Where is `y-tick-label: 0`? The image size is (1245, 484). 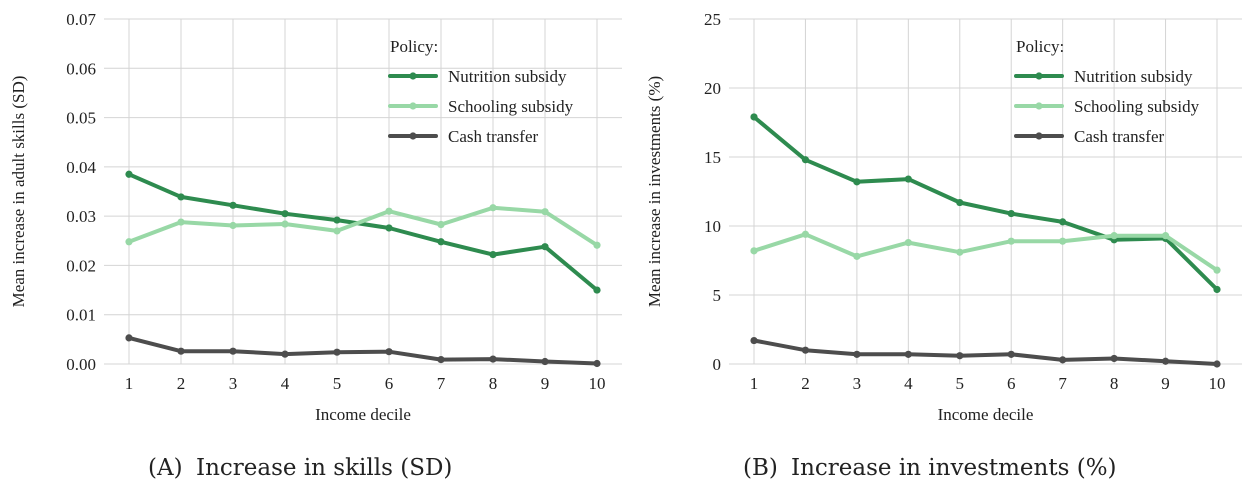 y-tick-label: 0 is located at coordinates (717, 364).